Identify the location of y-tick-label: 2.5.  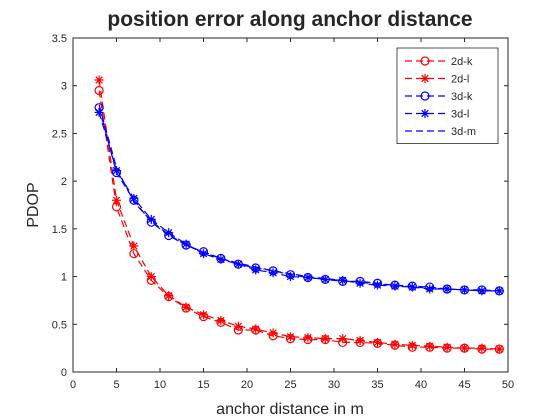
(59, 134).